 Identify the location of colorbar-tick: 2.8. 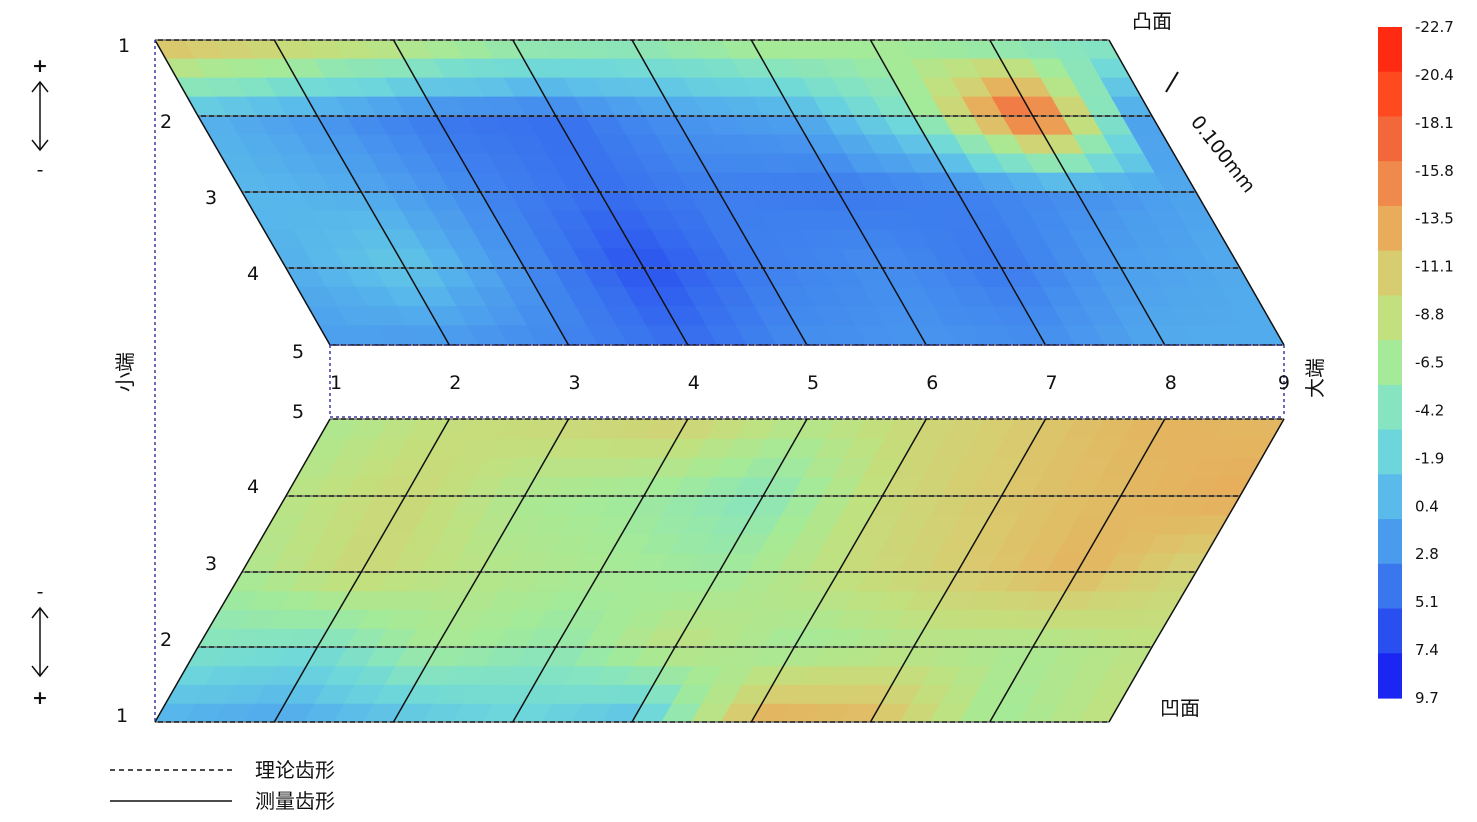
(1427, 554).